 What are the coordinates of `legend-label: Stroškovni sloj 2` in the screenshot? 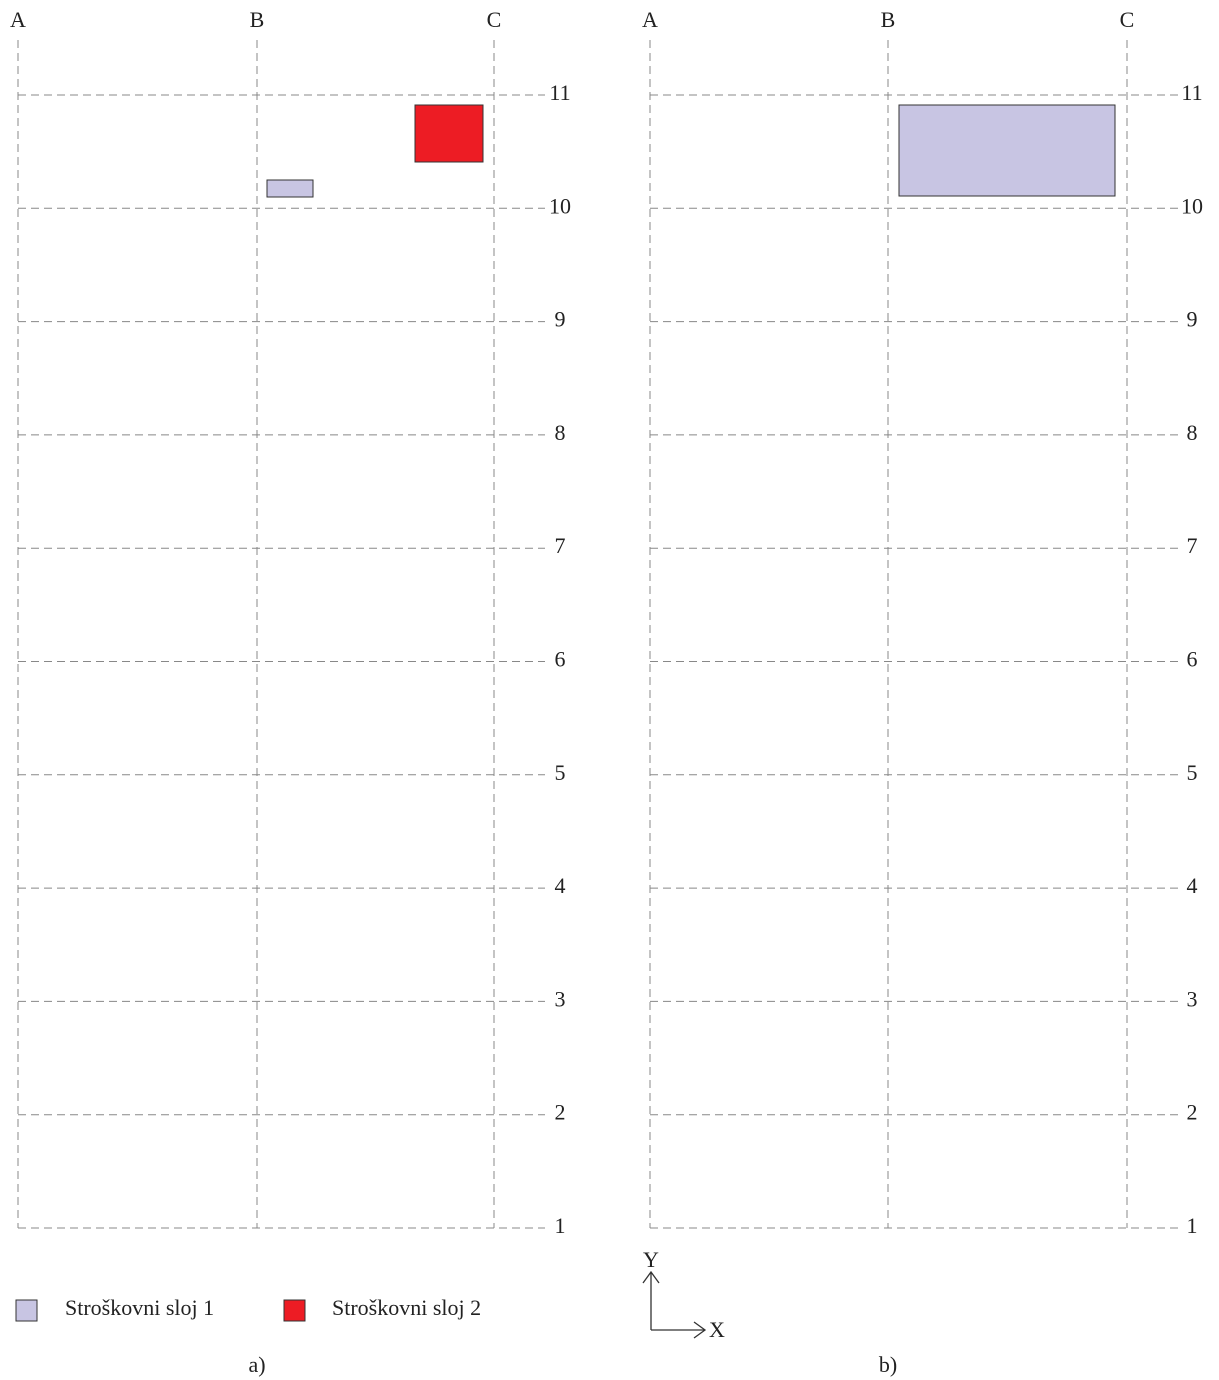 It's located at (406, 1307).